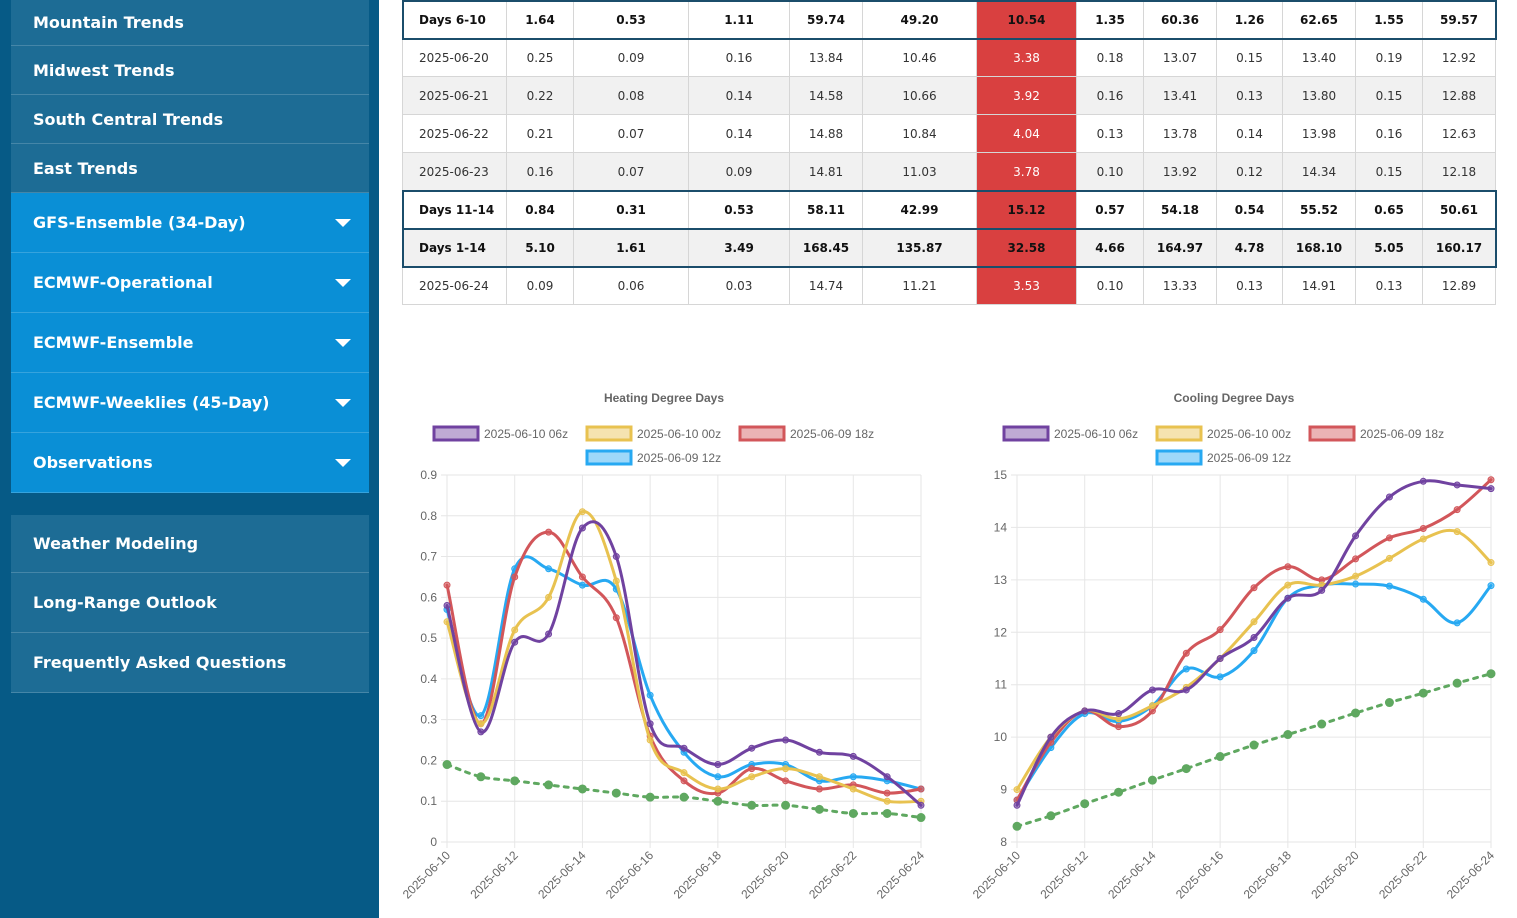  I want to click on table-cell: 13.98, so click(1319, 133).